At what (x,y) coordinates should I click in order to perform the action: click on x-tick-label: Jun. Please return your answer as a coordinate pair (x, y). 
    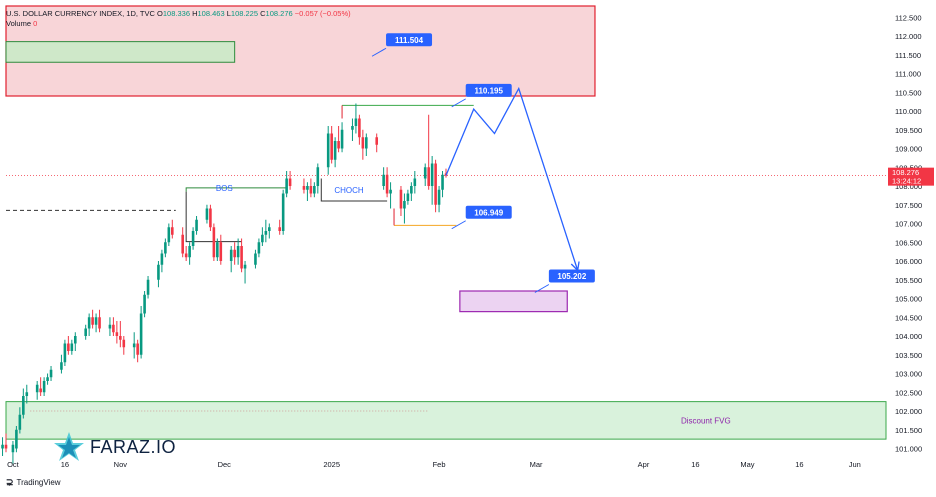
    Looking at the image, I should click on (855, 464).